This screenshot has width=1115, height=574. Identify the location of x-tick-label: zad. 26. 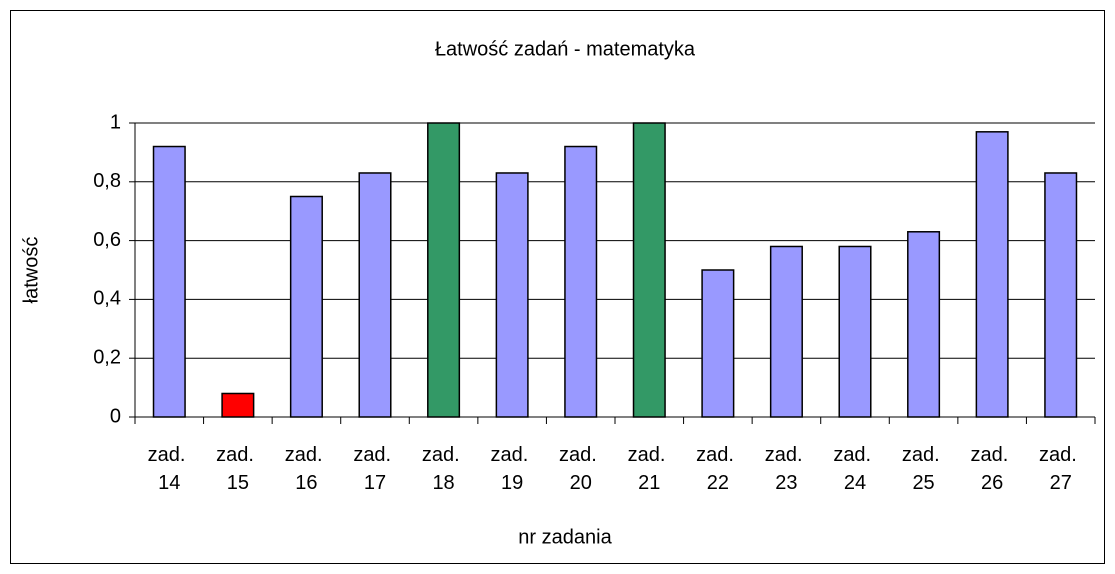
(991, 469).